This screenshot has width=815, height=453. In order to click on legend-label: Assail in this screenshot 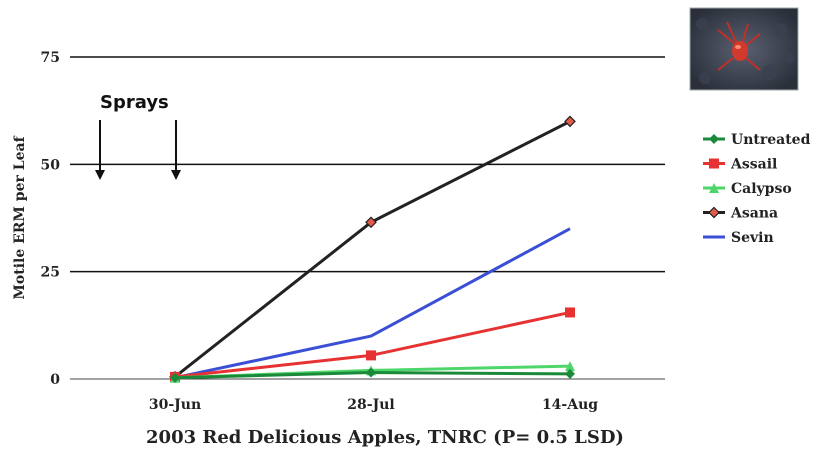, I will do `click(753, 165)`.